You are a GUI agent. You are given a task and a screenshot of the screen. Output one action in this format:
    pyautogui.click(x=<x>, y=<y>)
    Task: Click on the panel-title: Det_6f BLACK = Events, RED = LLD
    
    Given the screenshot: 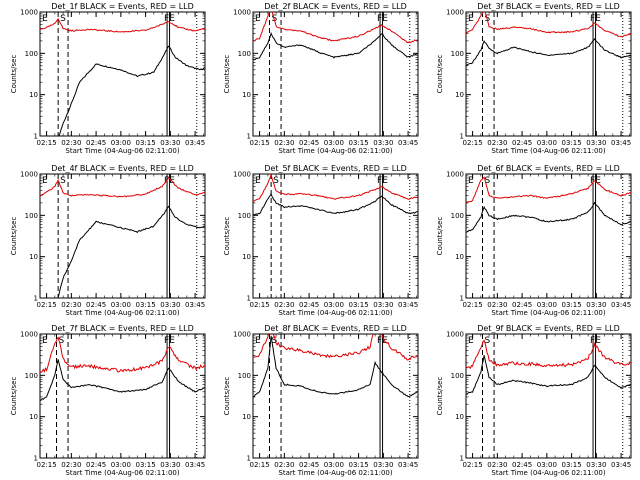 What is the action you would take?
    pyautogui.click(x=548, y=168)
    